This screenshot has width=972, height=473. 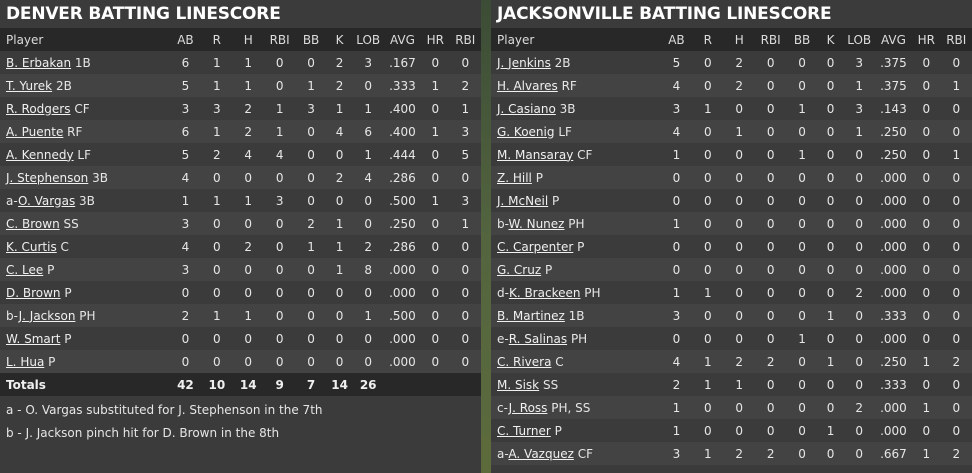 What do you see at coordinates (279, 200) in the screenshot?
I see `stat-rbi: 3` at bounding box center [279, 200].